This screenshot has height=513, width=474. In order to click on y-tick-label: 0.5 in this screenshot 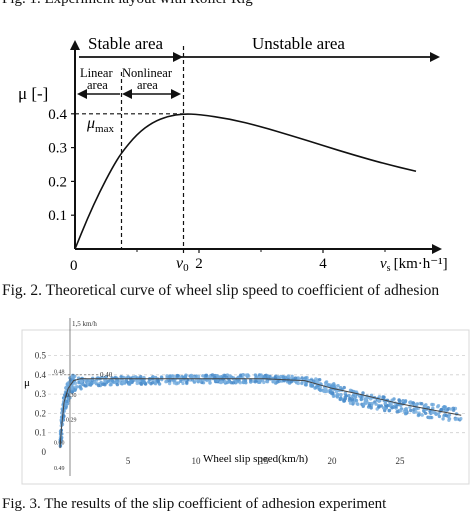, I will do `click(41, 356)`.